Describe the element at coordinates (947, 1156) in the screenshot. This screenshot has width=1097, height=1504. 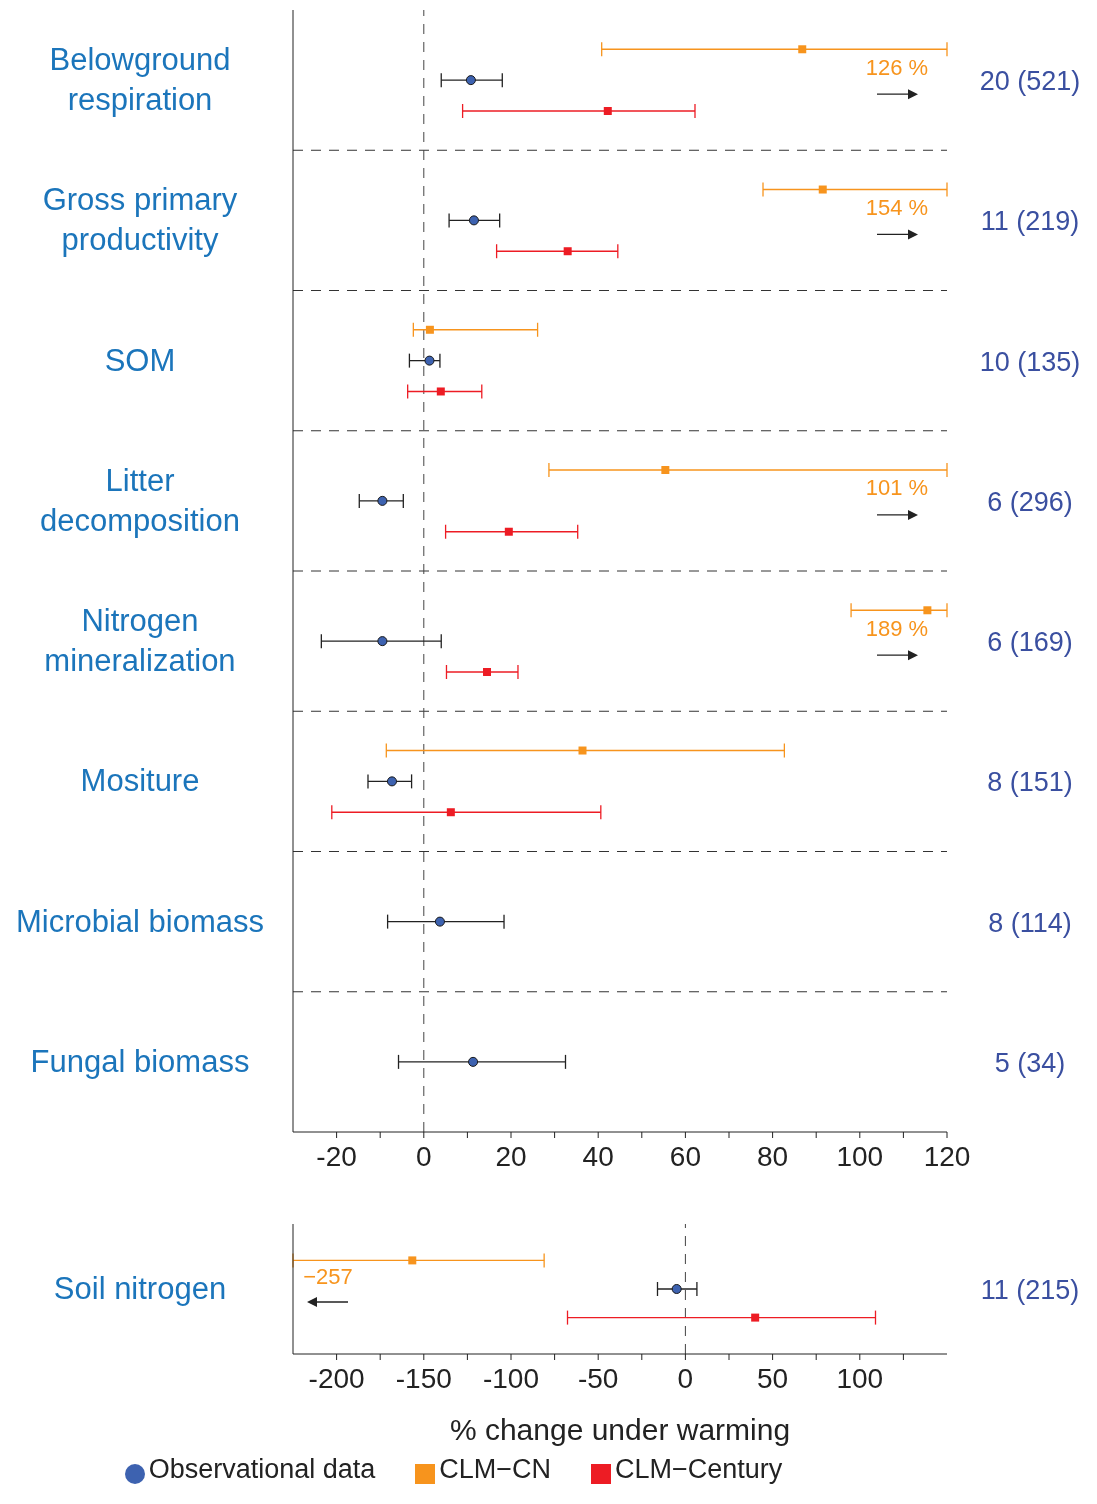
I see `x-tick-label: 120` at that location.